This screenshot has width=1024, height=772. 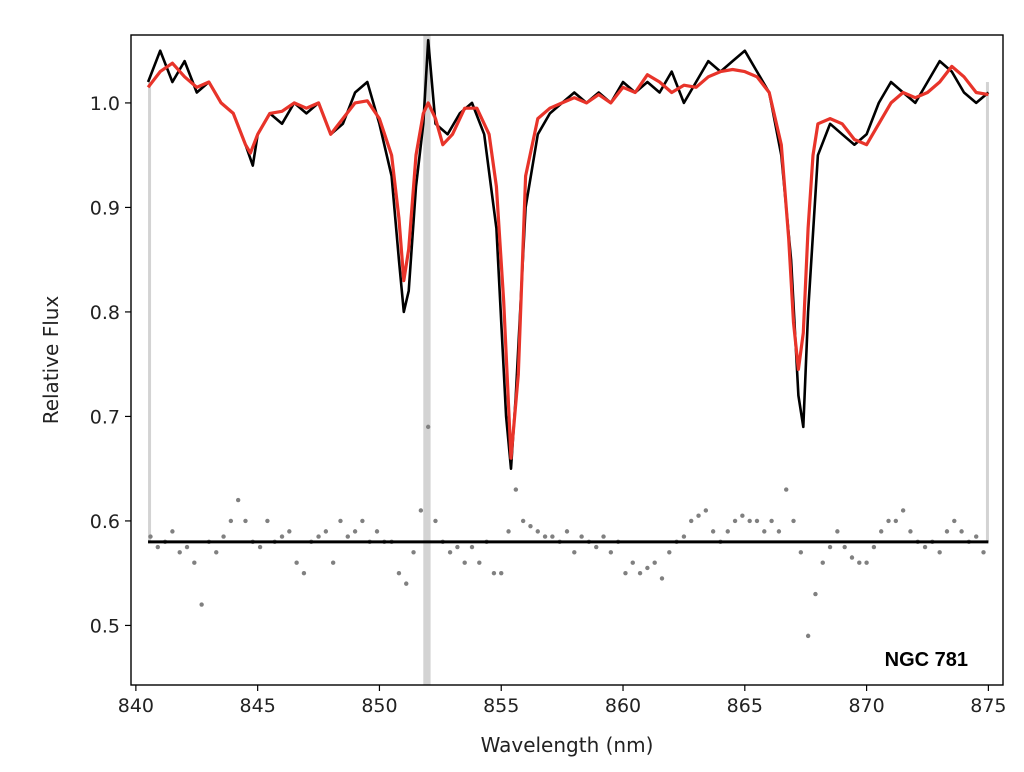 What do you see at coordinates (105, 313) in the screenshot?
I see `y-tick-label: 0.8` at bounding box center [105, 313].